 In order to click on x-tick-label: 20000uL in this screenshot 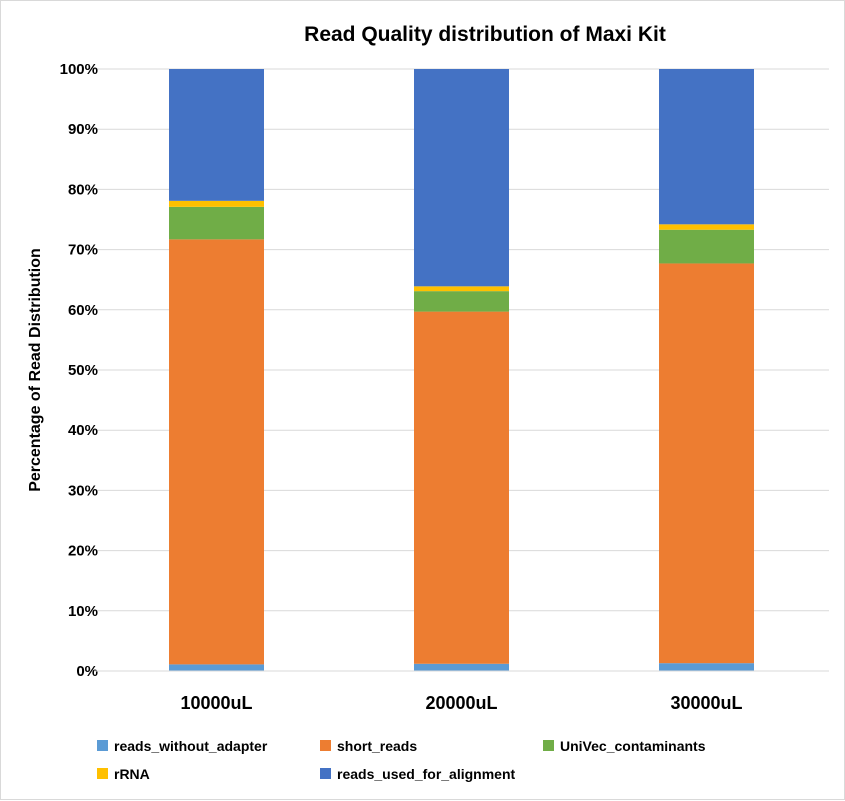, I will do `click(461, 703)`.